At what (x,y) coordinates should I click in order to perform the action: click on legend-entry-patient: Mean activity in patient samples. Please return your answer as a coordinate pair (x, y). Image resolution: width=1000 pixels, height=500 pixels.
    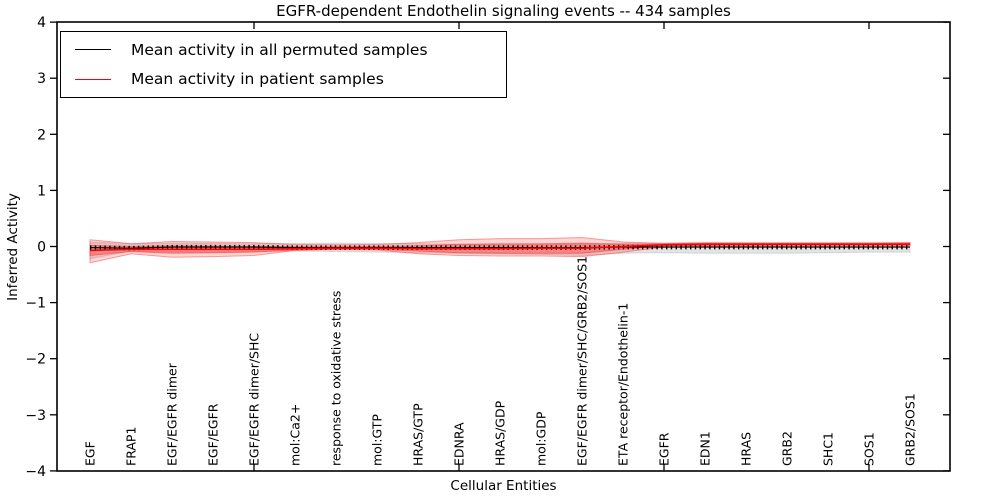
    Looking at the image, I should click on (283, 79).